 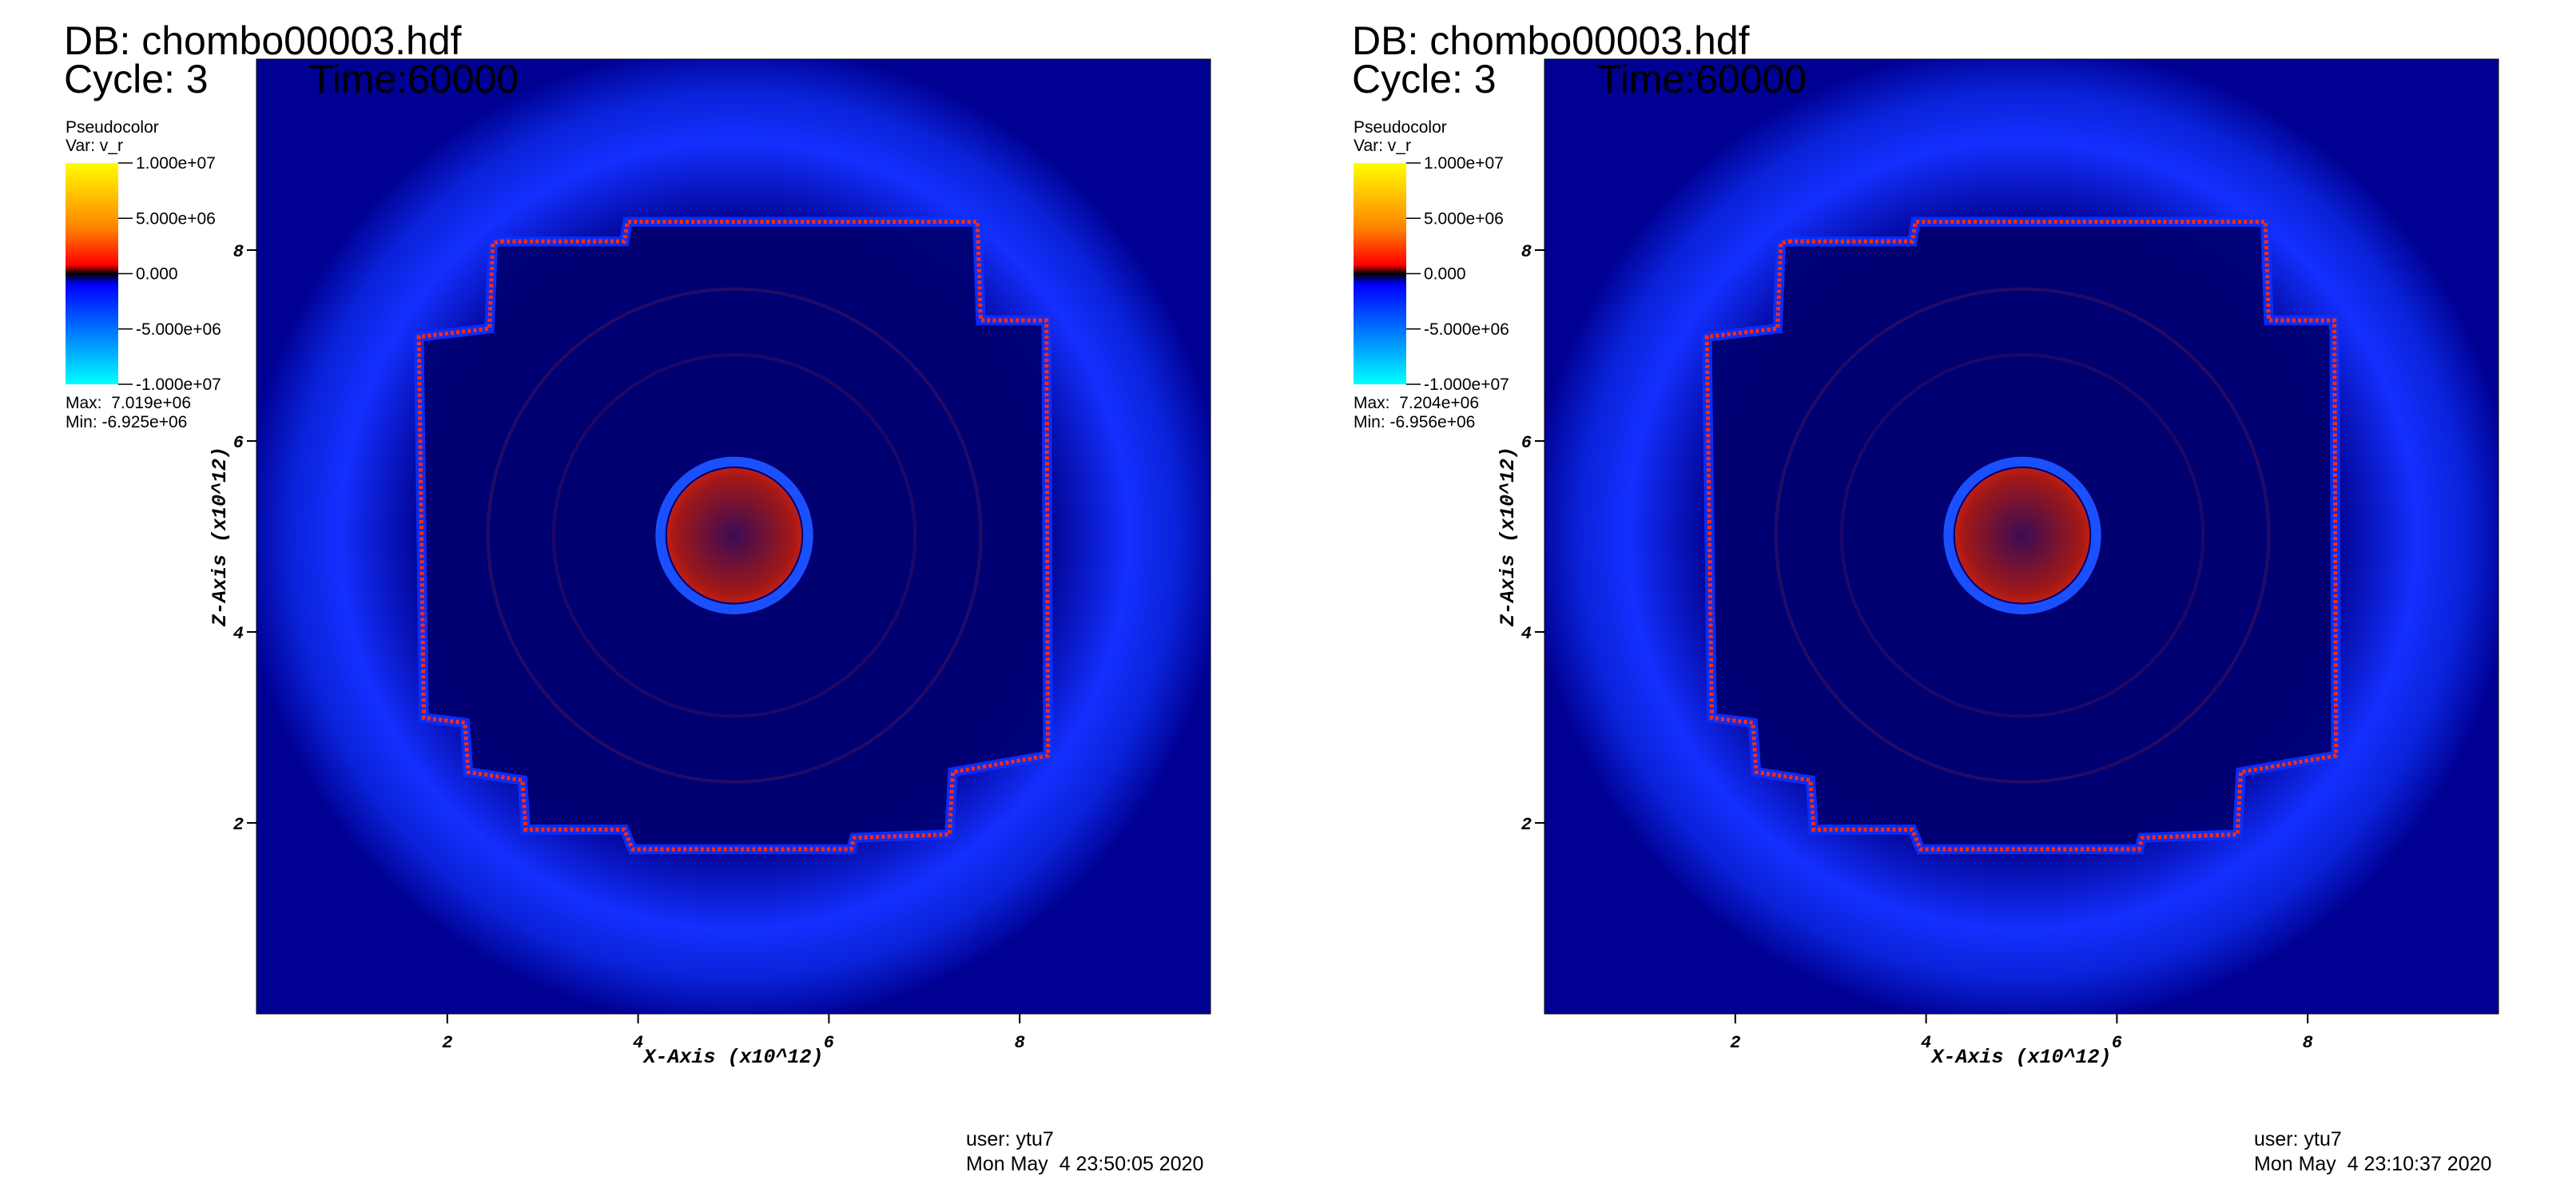 I want to click on legend-max: Max: 7.204e+06, so click(x=1416, y=403).